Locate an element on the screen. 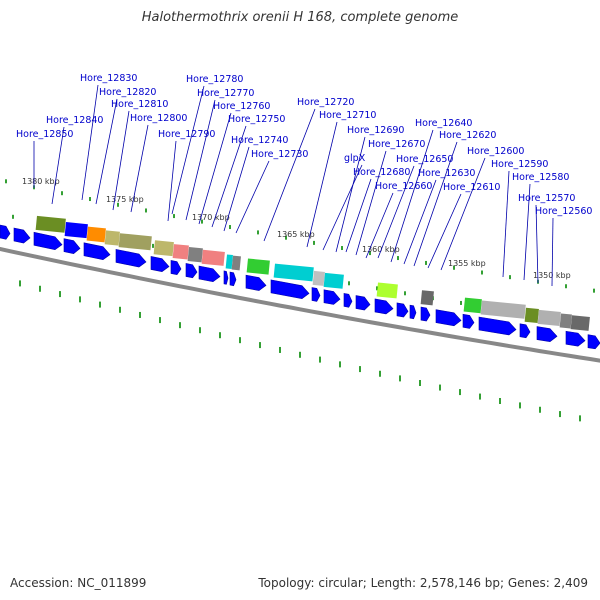 The width and height of the screenshot is (600, 600). gene-label: Hore_12560 is located at coordinates (563, 211).